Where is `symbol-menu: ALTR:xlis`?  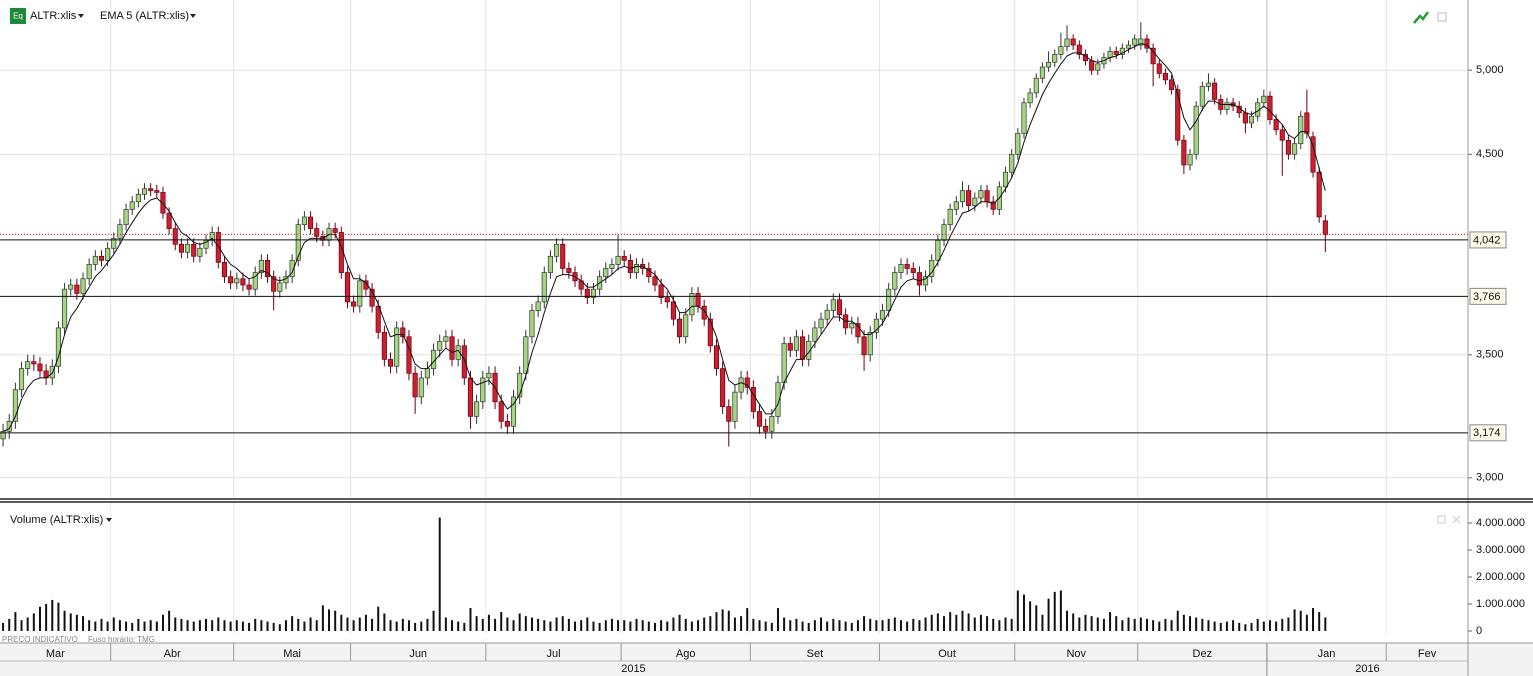 symbol-menu: ALTR:xlis is located at coordinates (53, 16).